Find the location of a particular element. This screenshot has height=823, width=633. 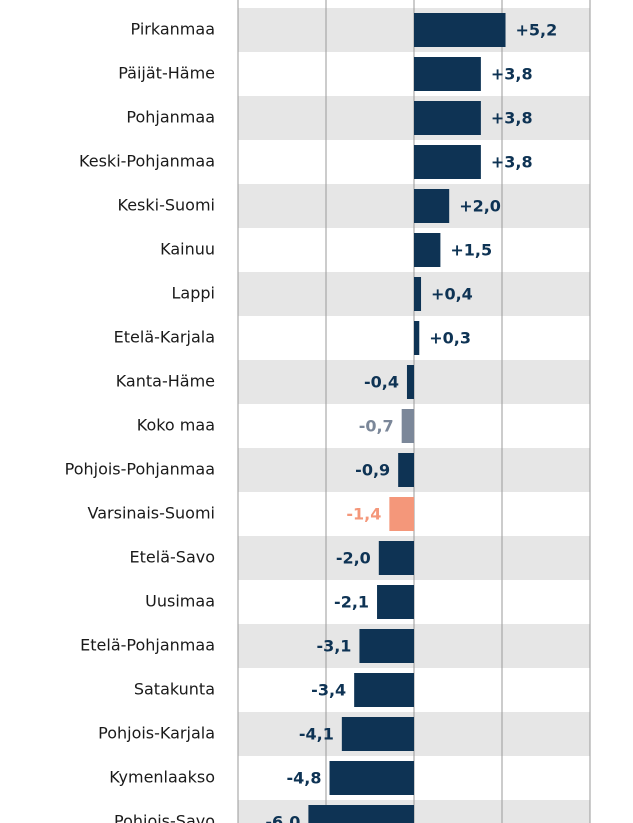

category-label: Lappi is located at coordinates (193, 293).